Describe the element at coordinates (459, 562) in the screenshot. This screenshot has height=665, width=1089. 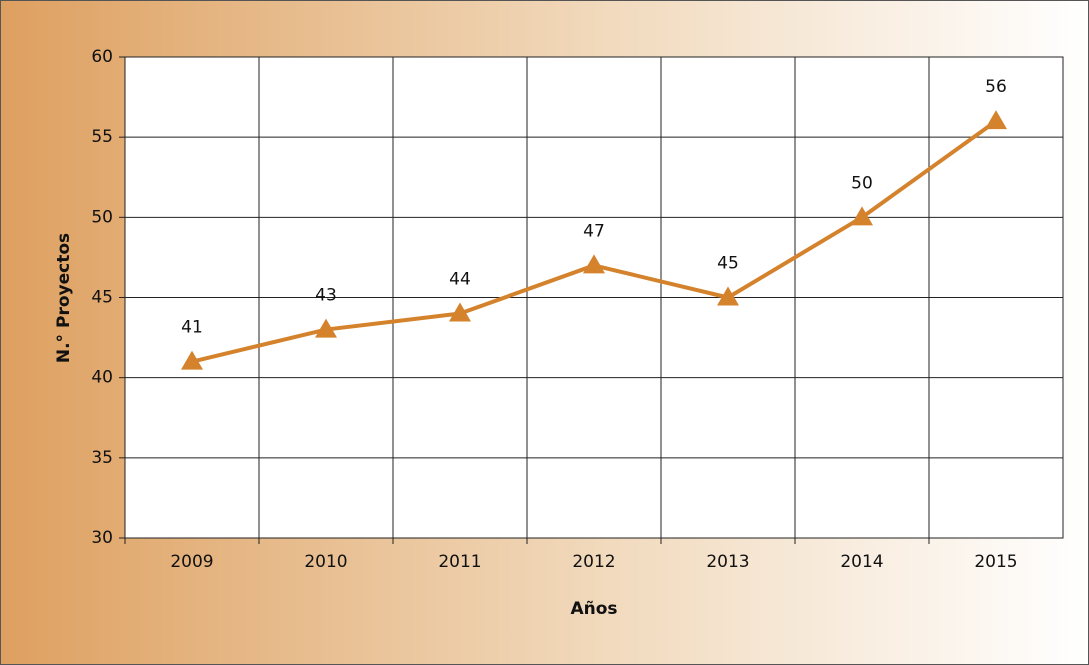
I see `x-tick-label: 2011` at that location.